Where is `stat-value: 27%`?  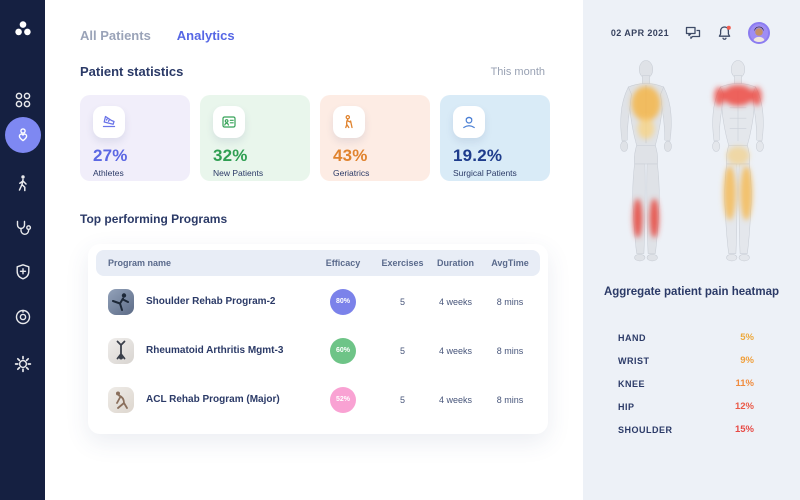
stat-value: 27% is located at coordinates (110, 155).